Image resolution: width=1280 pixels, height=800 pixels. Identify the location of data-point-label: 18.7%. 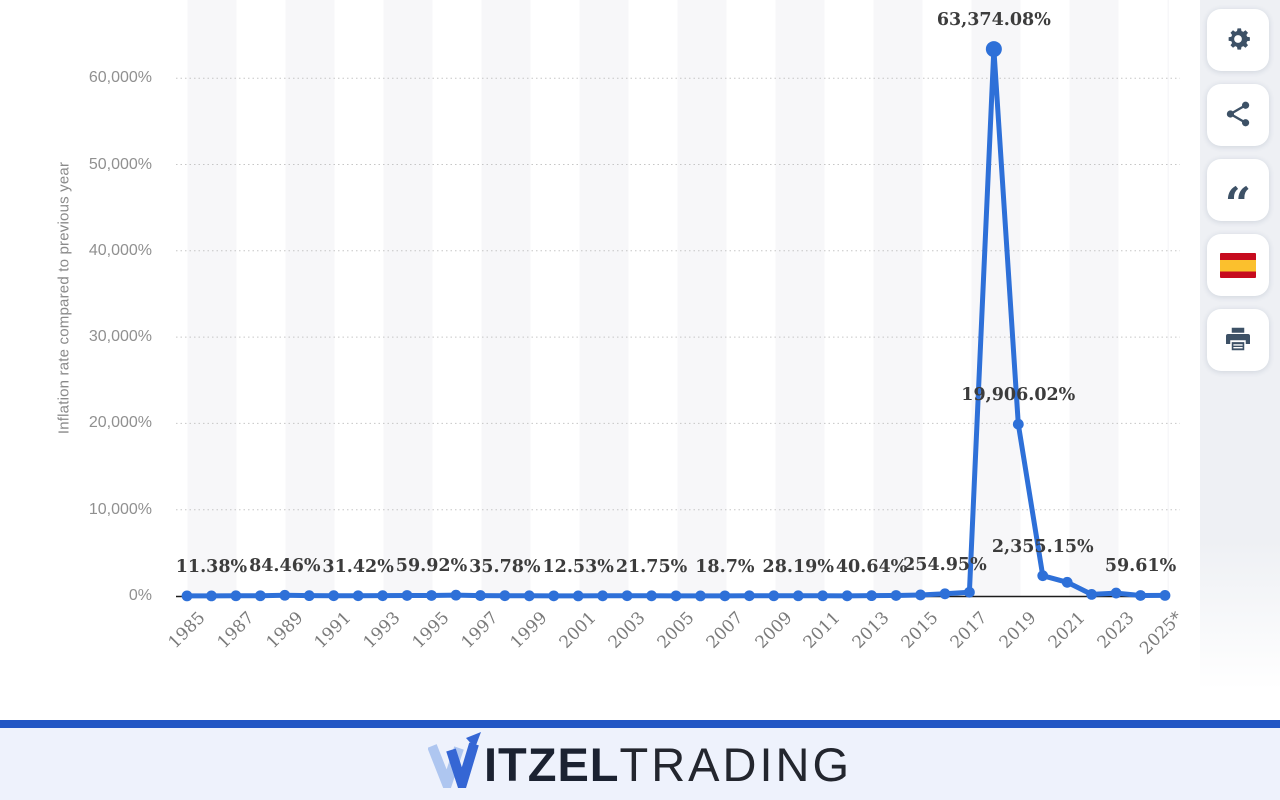
(725, 566).